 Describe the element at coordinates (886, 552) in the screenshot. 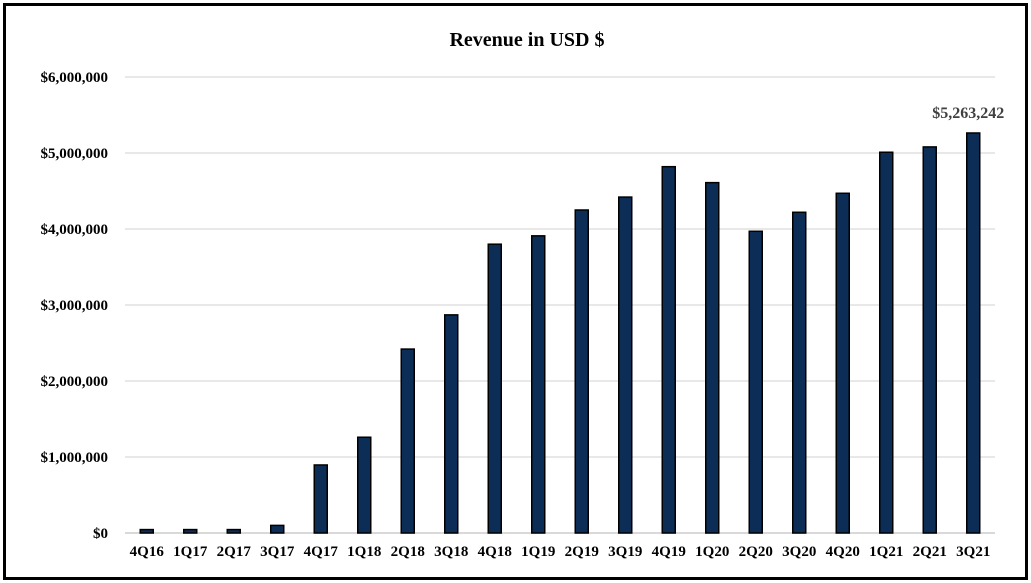

I see `x-tick-label: 1Q21` at that location.